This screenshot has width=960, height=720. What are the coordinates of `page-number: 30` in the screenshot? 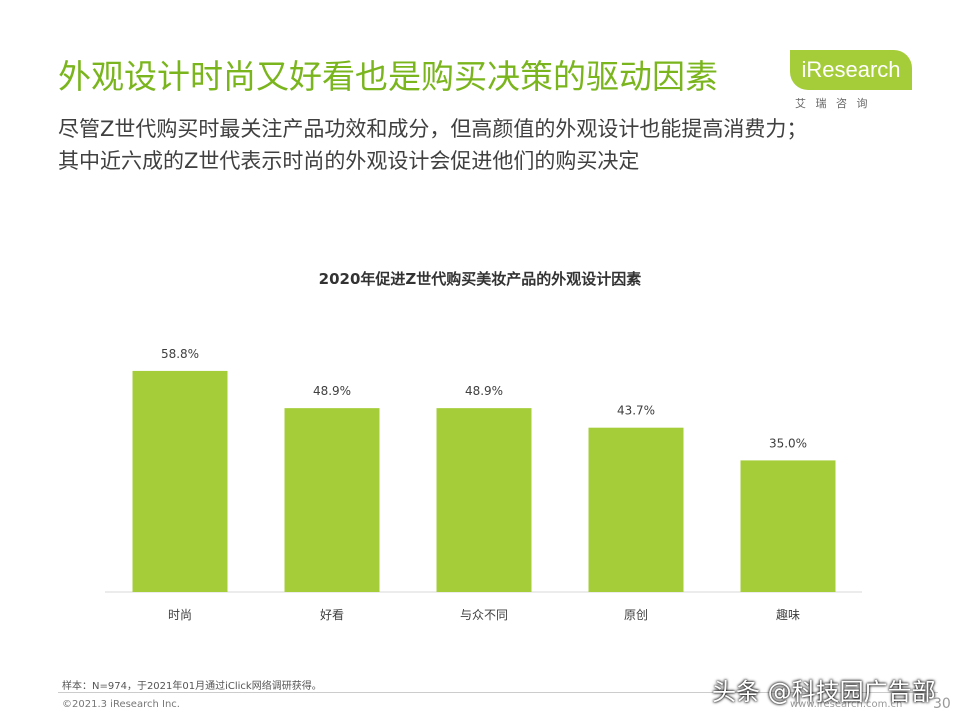 It's located at (942, 704).